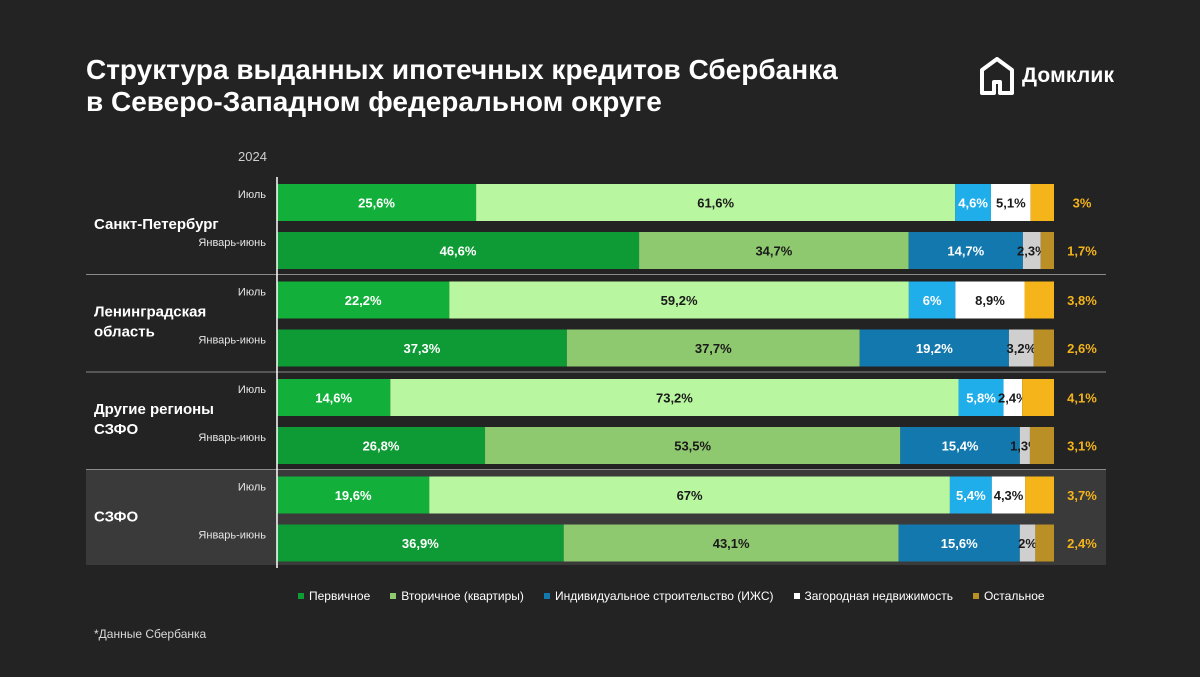 The width and height of the screenshot is (1200, 677). I want to click on data-label: 19,6%, so click(353, 495).